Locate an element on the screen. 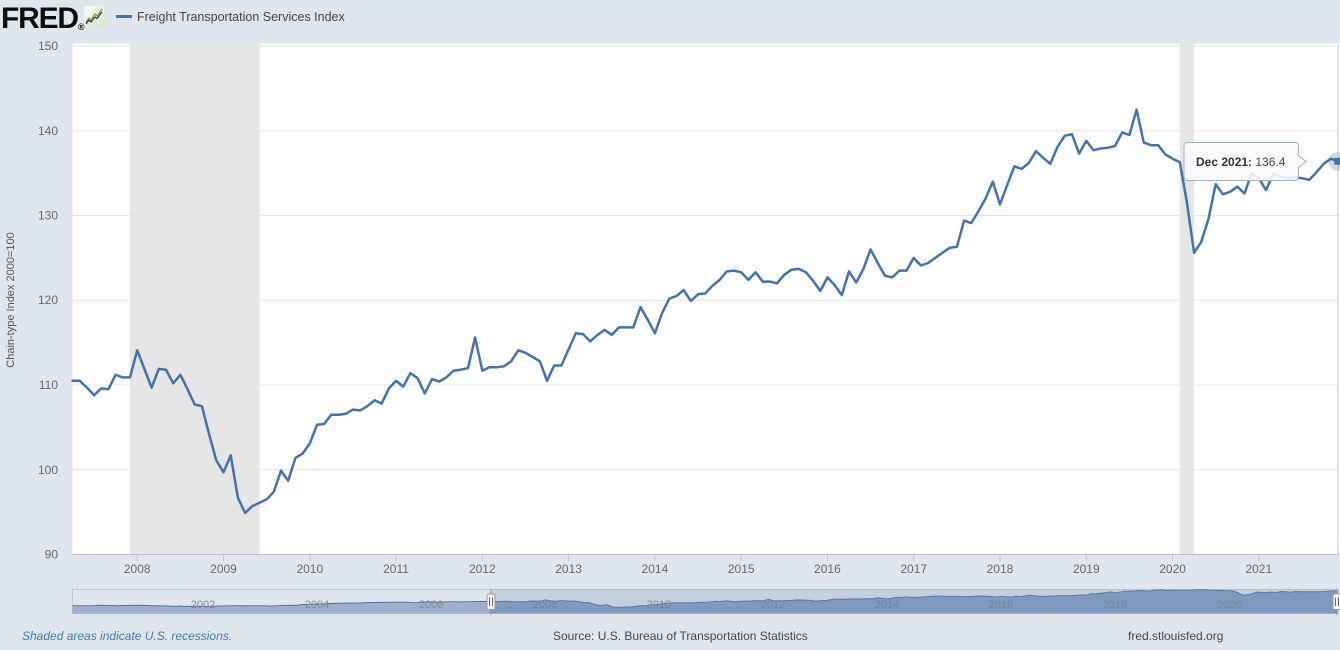 This screenshot has width=1340, height=650. svg-text: 110 is located at coordinates (48, 385).